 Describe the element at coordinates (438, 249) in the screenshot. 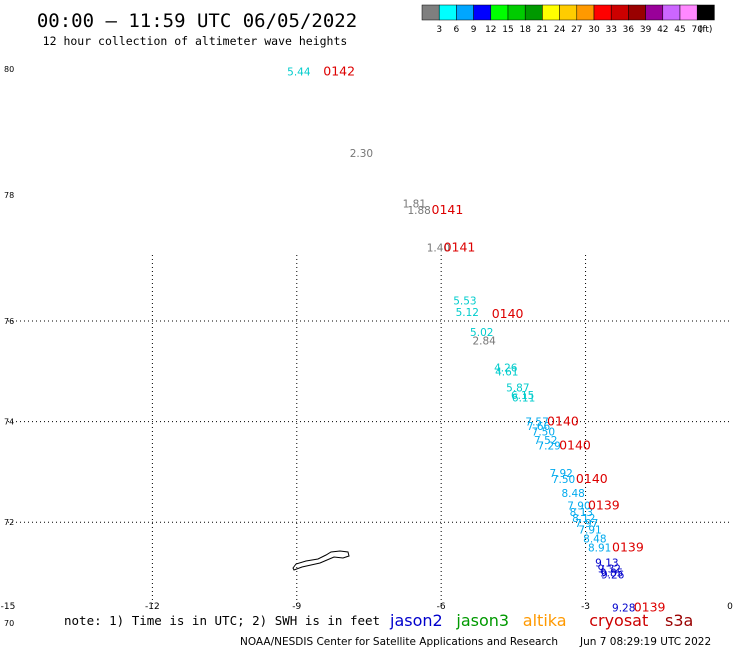

I see `wave-height-label: 1.40` at that location.